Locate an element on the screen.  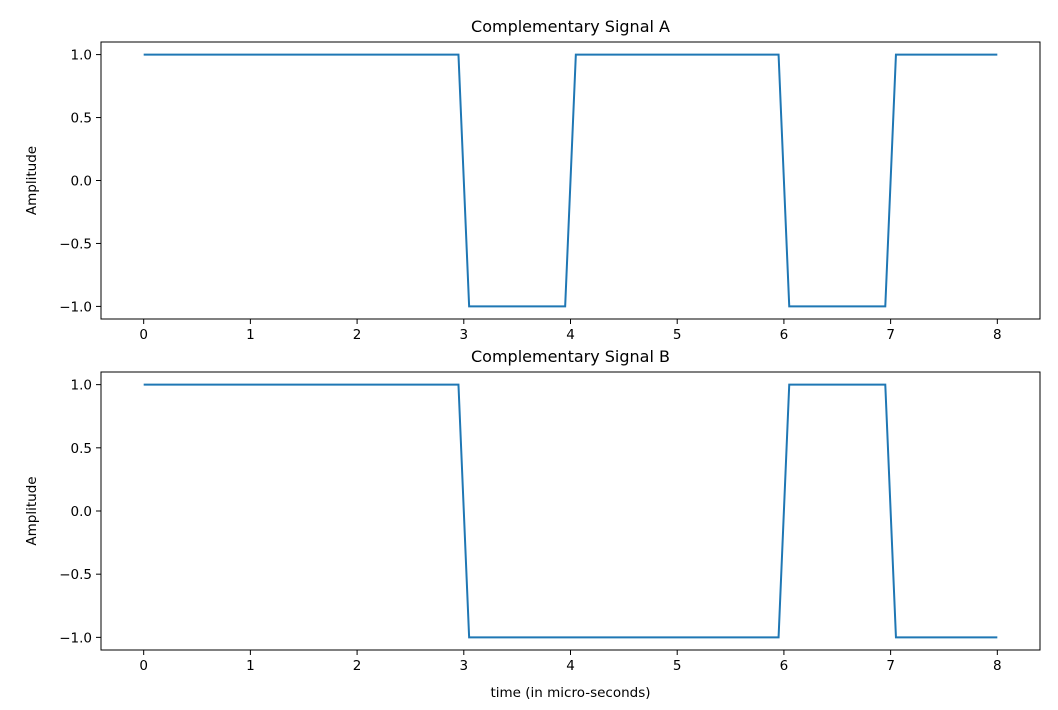
chart-title: Complementary Signal A is located at coordinates (570, 26).